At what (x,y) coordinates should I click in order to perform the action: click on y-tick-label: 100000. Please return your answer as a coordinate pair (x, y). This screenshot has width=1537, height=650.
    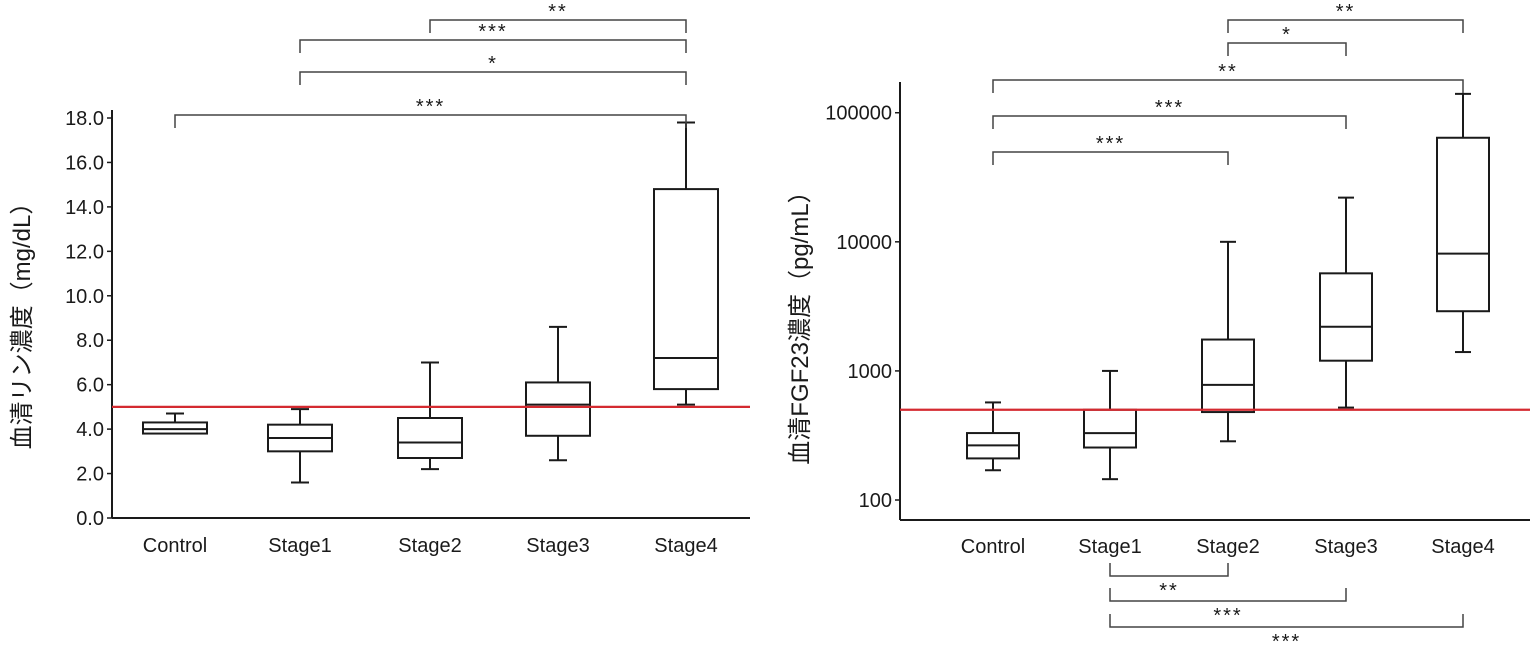
    Looking at the image, I should click on (858, 114).